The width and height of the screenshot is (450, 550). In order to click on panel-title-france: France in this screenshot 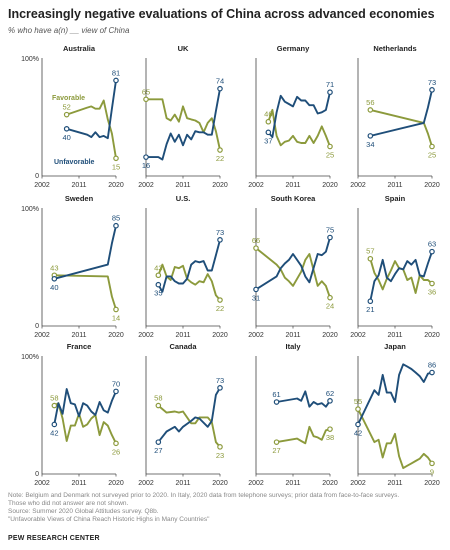, I will do `click(79, 346)`.